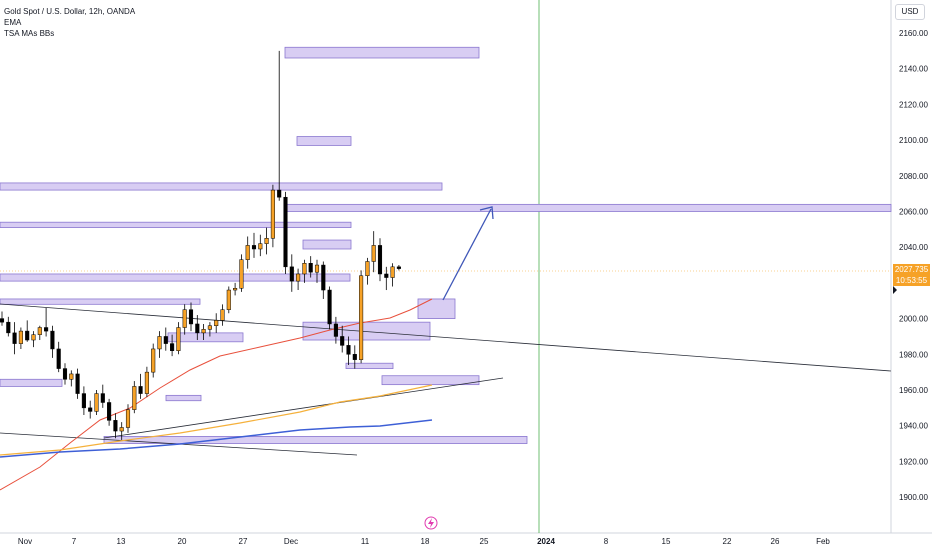  What do you see at coordinates (74, 541) in the screenshot?
I see `time-tick-label: 7` at bounding box center [74, 541].